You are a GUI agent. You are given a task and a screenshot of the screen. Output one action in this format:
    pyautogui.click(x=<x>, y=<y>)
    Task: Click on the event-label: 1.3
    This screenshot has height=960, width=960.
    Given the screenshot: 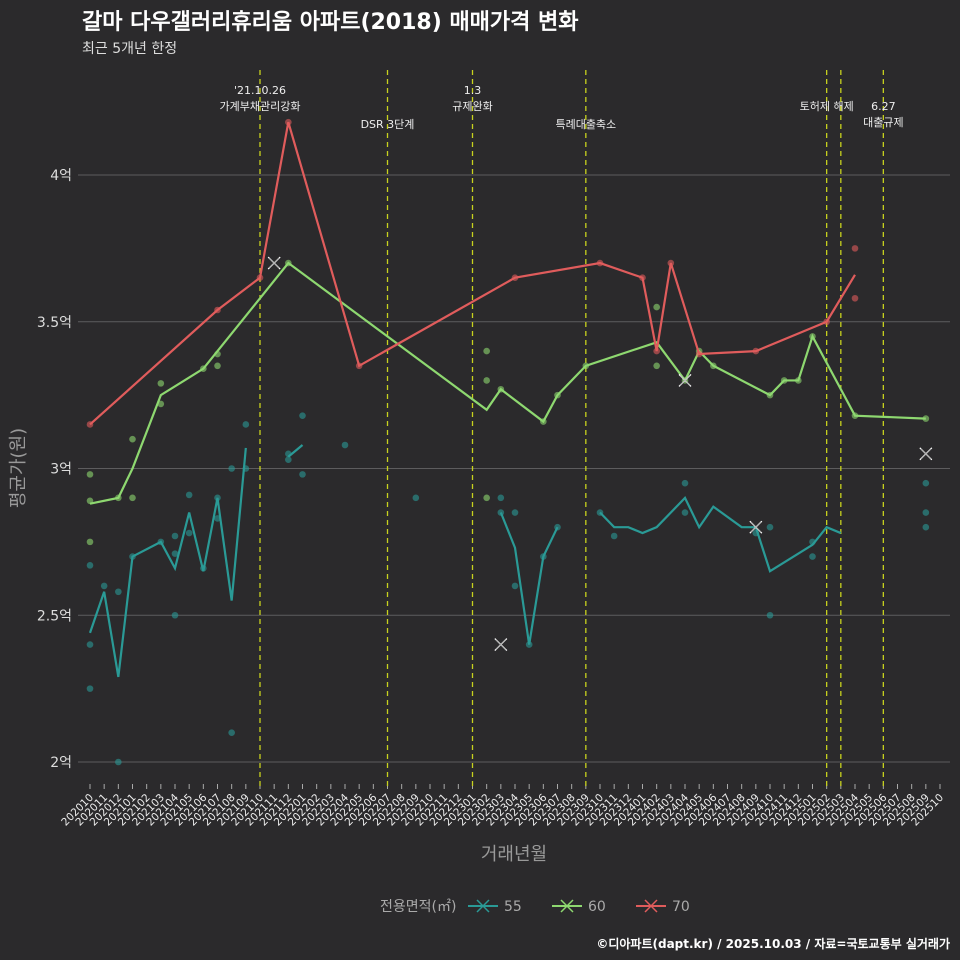 What is the action you would take?
    pyautogui.click(x=473, y=90)
    